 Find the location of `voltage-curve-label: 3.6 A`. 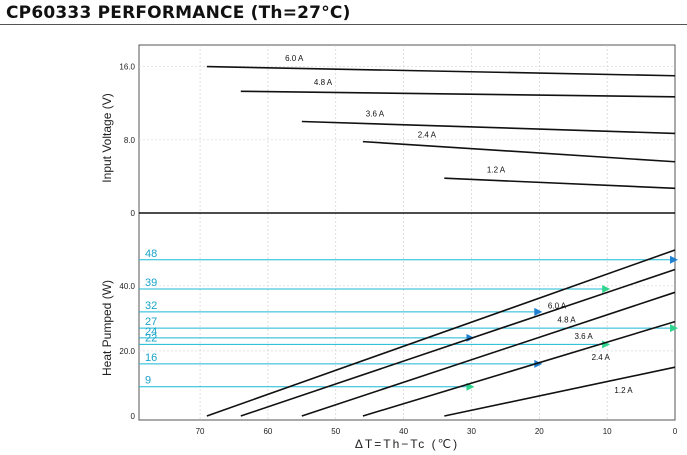

voltage-curve-label: 3.6 A is located at coordinates (375, 113).